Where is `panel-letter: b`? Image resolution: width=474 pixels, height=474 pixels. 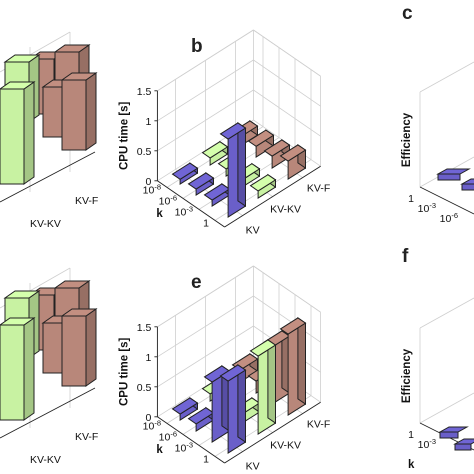 panel-letter: b is located at coordinates (197, 46).